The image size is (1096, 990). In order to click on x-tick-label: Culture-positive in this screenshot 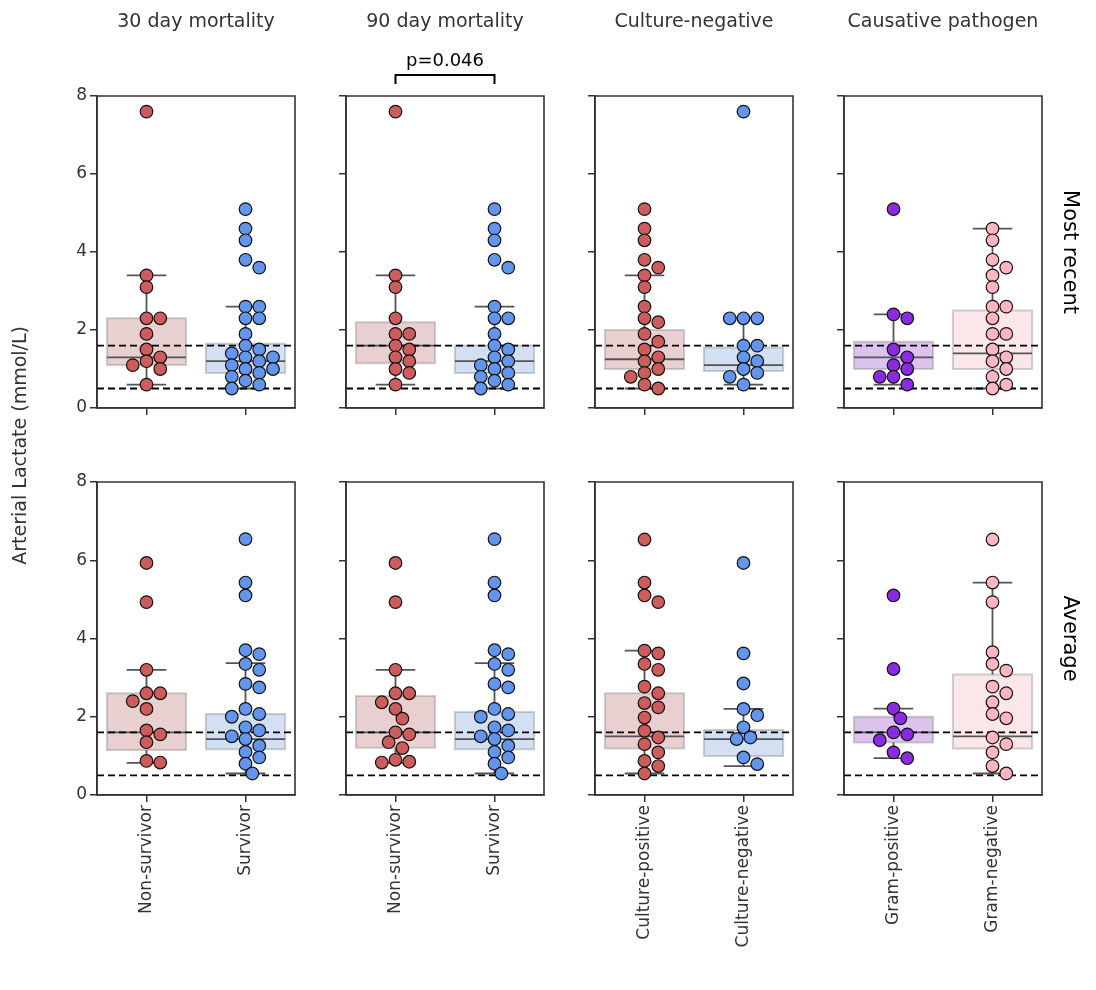, I will do `click(642, 872)`.